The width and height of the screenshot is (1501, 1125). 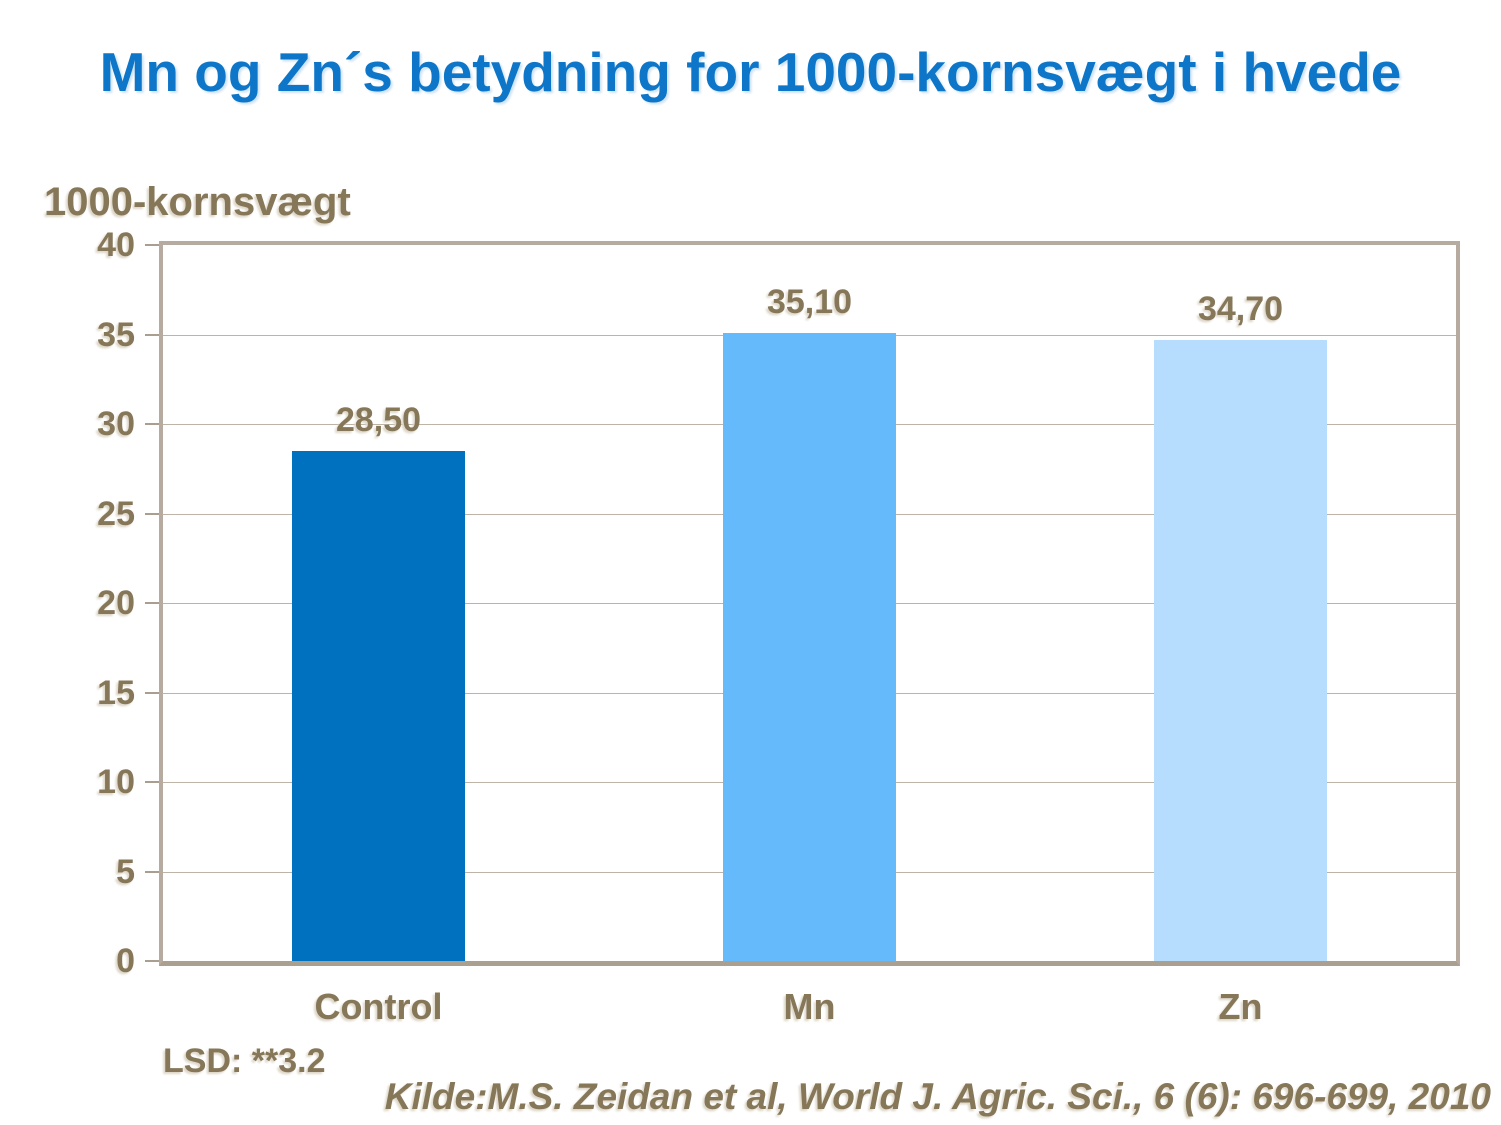 I want to click on value-label-zn: 34,70, so click(x=1240, y=308).